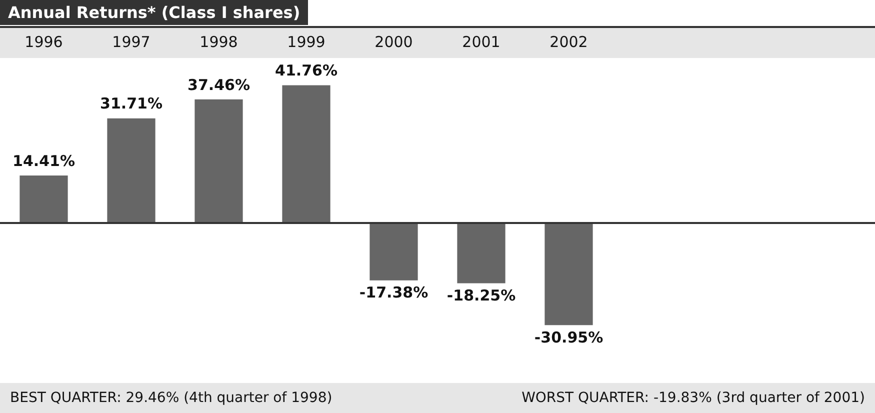  I want to click on data-label: 31.71%, so click(131, 103).